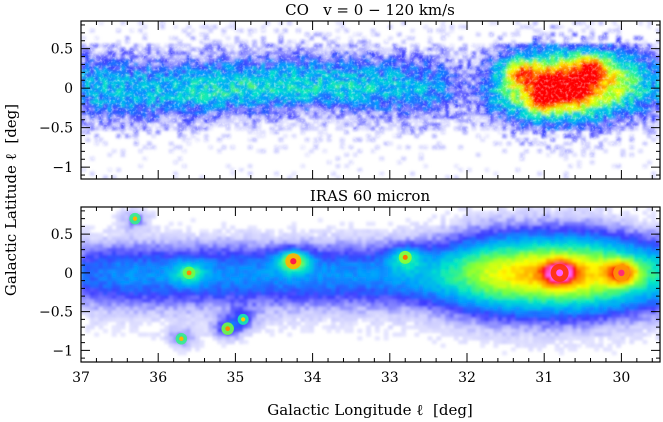 The height and width of the screenshot is (422, 663). Describe the element at coordinates (467, 378) in the screenshot. I see `x-tick-label: 32` at that location.